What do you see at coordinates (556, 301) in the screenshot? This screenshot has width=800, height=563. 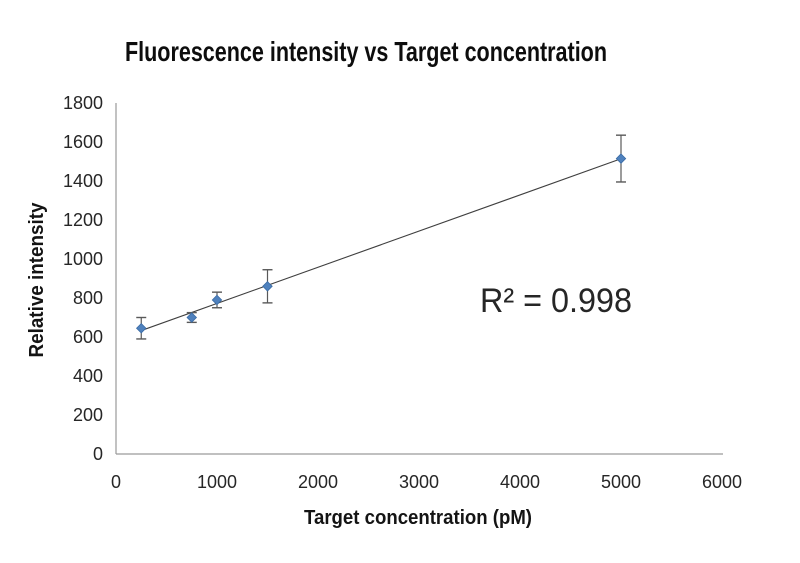 I see `r-squared-annotation: R² = 0.998` at bounding box center [556, 301].